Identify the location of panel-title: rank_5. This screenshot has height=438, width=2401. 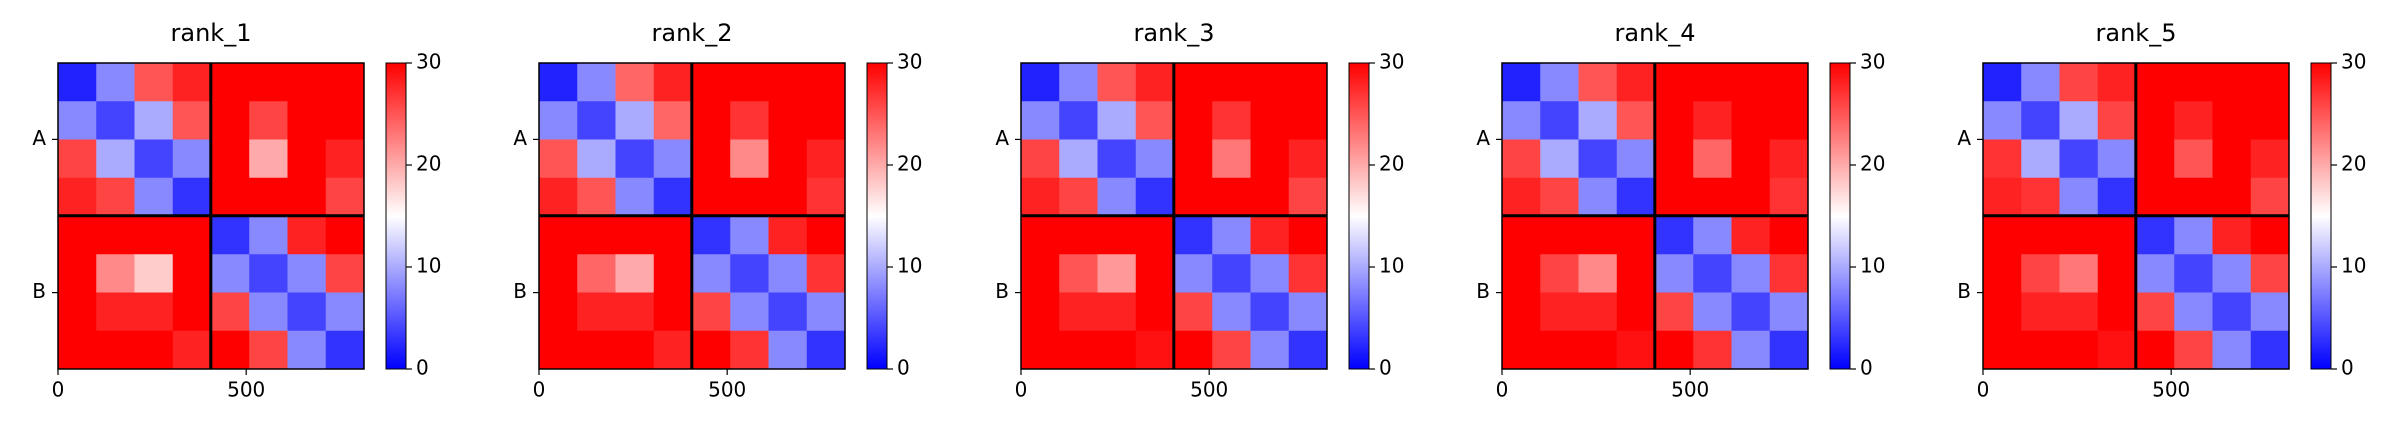
(2136, 33).